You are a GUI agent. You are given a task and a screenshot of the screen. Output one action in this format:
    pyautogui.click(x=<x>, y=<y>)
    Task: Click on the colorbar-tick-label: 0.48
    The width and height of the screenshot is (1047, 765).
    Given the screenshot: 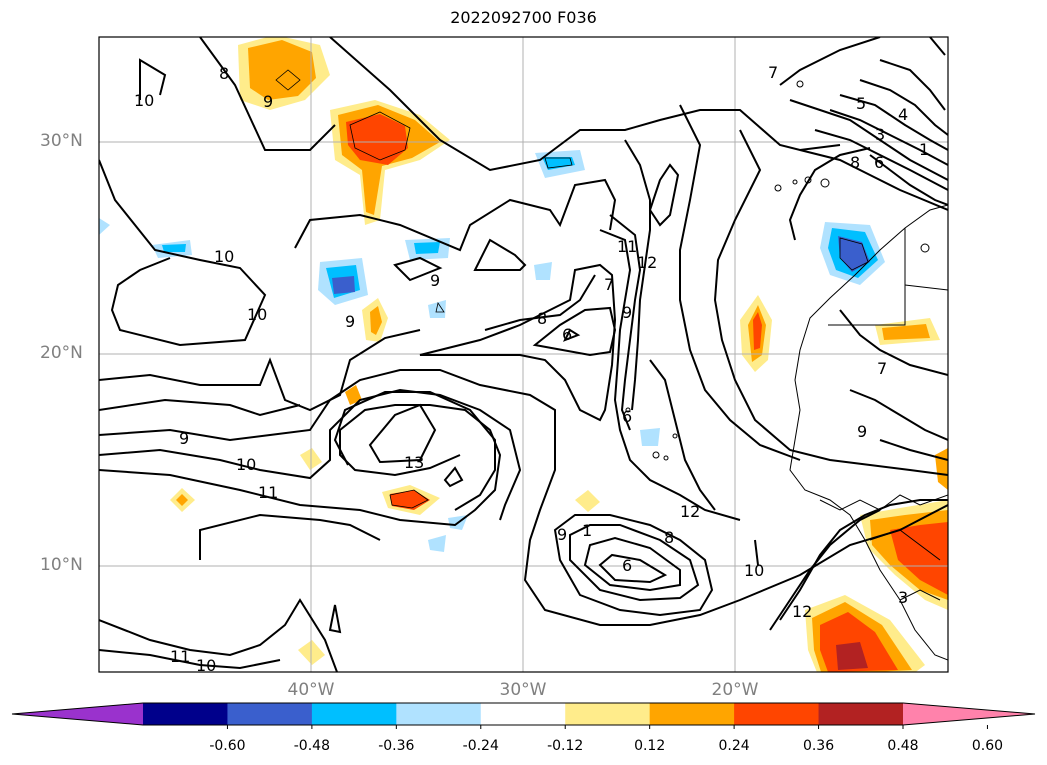 What is the action you would take?
    pyautogui.click(x=903, y=746)
    